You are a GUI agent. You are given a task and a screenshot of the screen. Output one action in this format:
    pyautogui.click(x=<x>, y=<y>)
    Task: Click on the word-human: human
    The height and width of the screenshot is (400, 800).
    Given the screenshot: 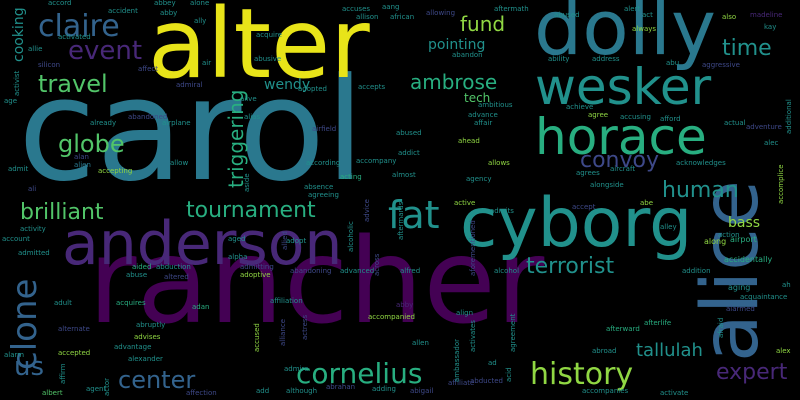 What is the action you would take?
    pyautogui.click(x=700, y=190)
    